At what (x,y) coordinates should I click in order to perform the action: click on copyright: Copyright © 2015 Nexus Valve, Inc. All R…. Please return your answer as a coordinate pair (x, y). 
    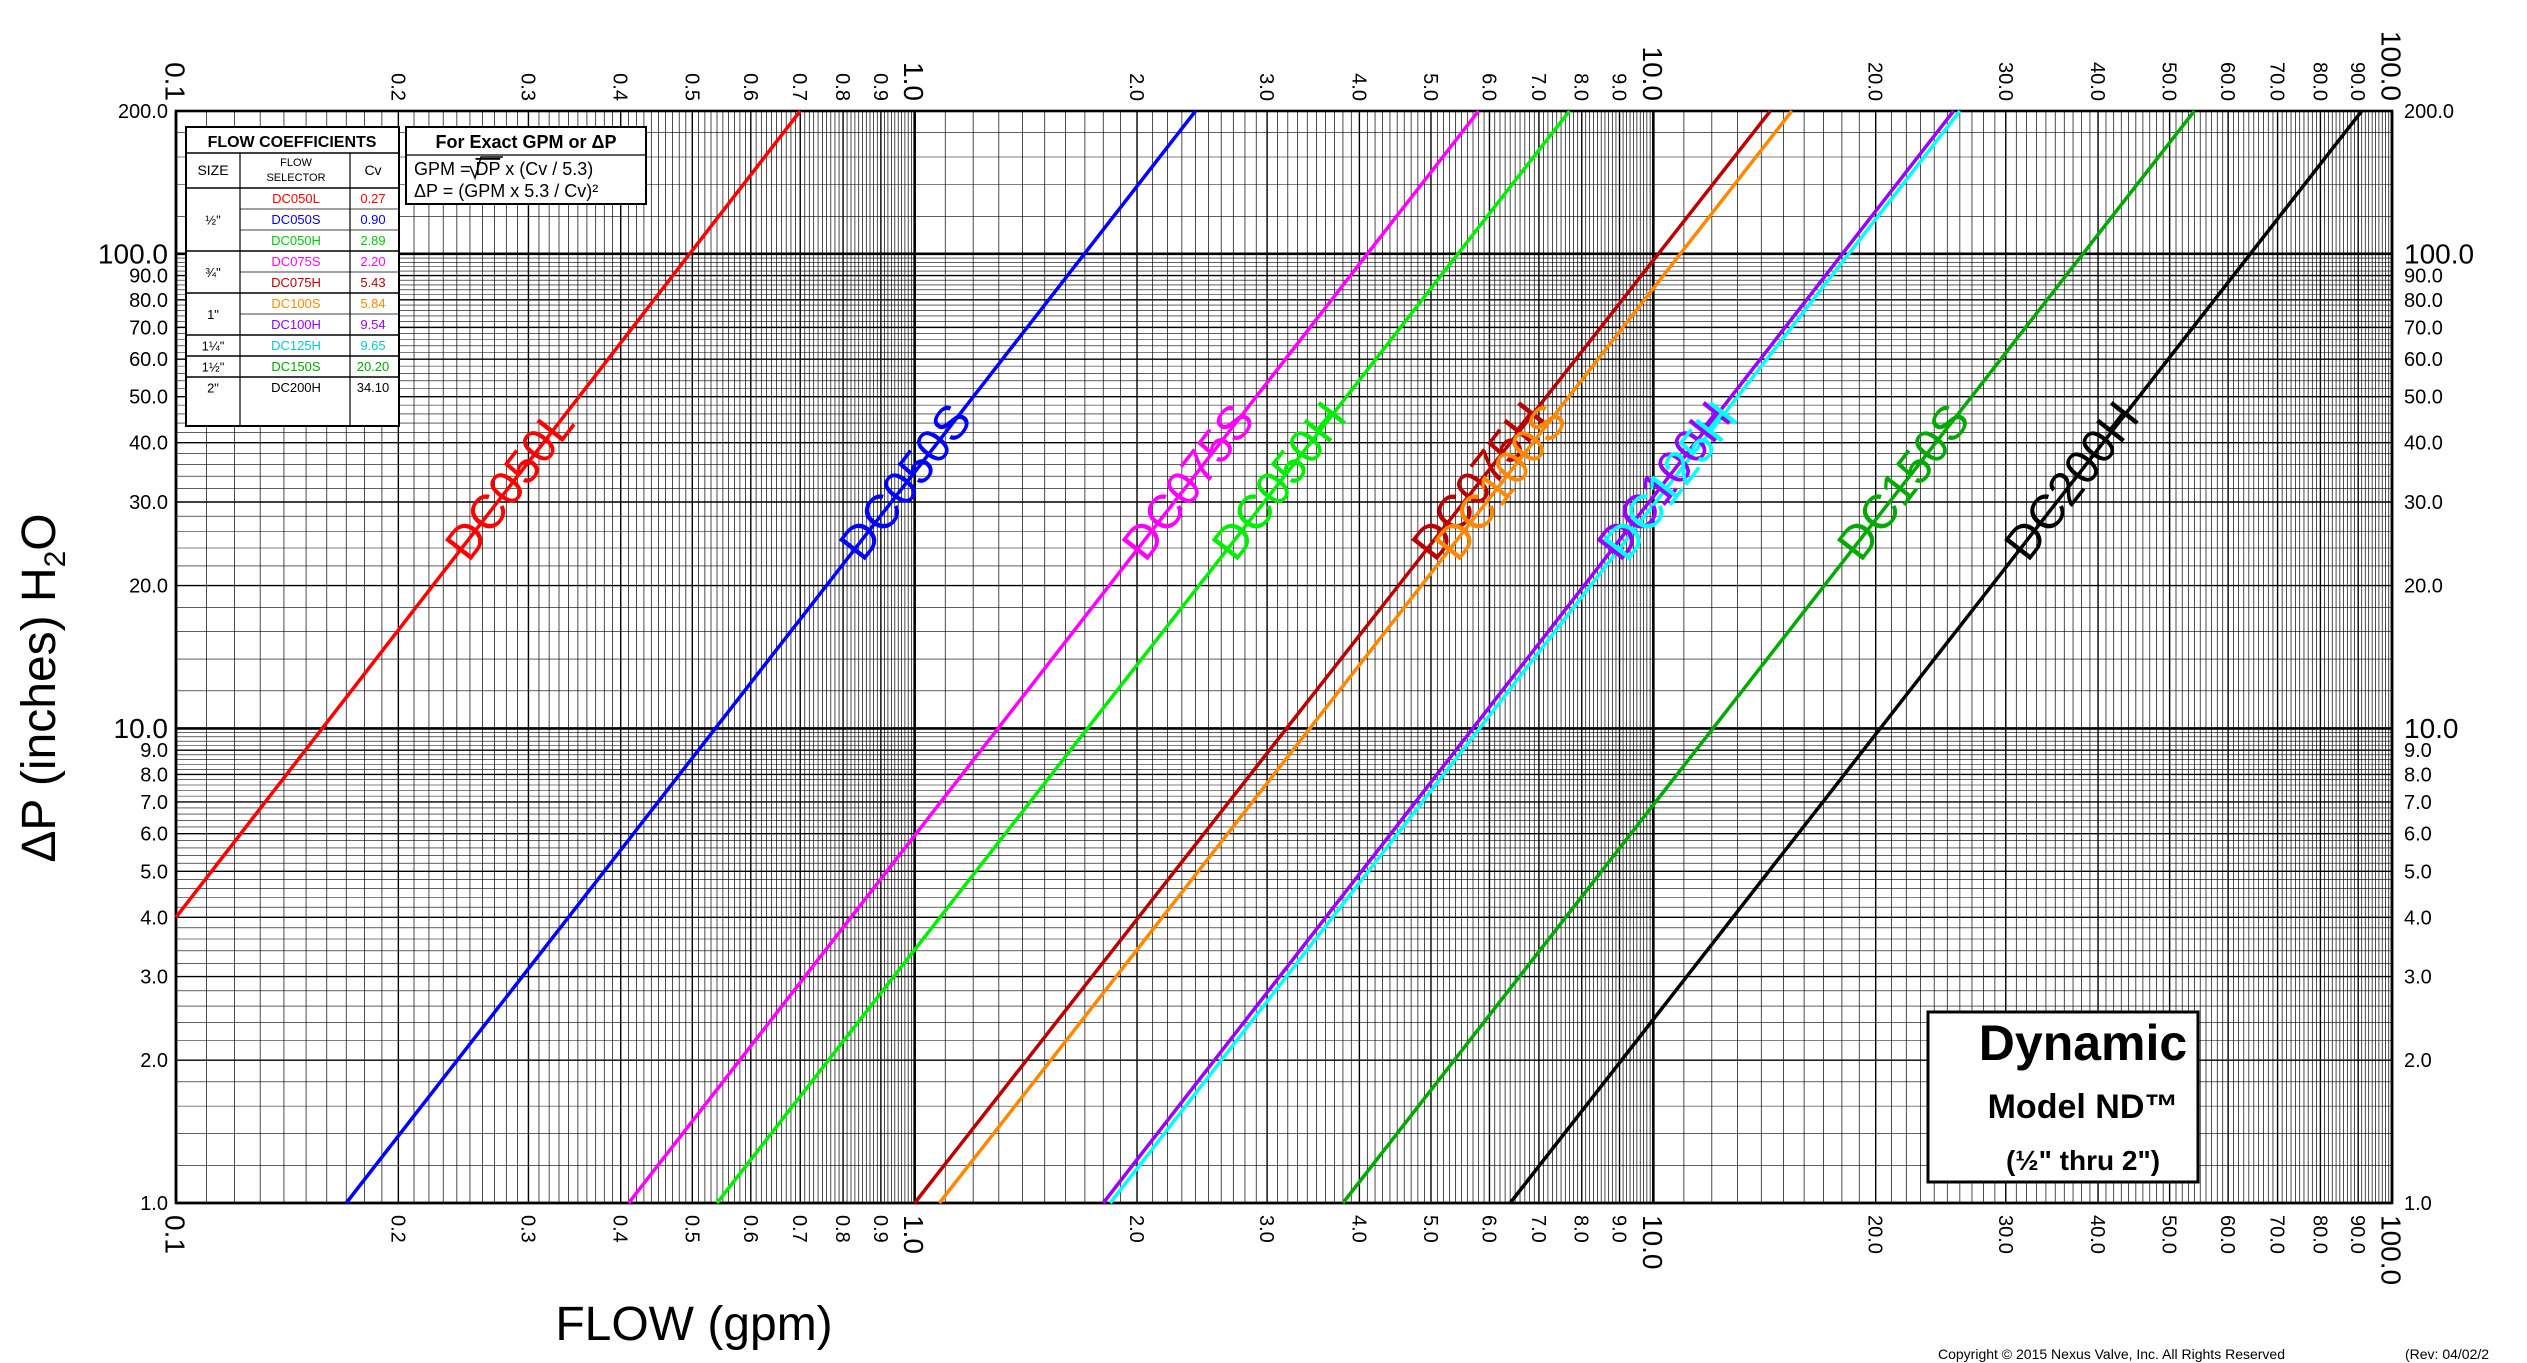
    Looking at the image, I should click on (2111, 1354).